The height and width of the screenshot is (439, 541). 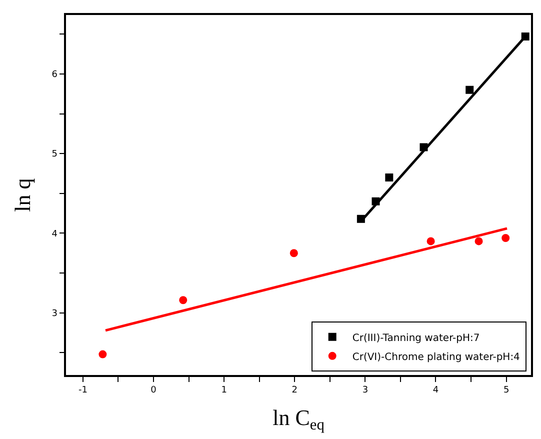 I want to click on x-tick-label: 3, so click(x=365, y=391).